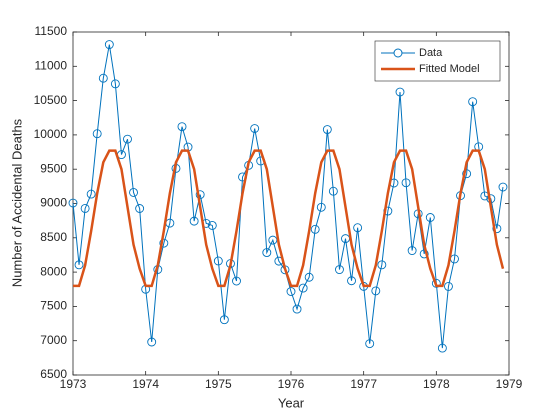 The height and width of the screenshot is (420, 560). I want to click on x-axis-label: Year, so click(291, 402).